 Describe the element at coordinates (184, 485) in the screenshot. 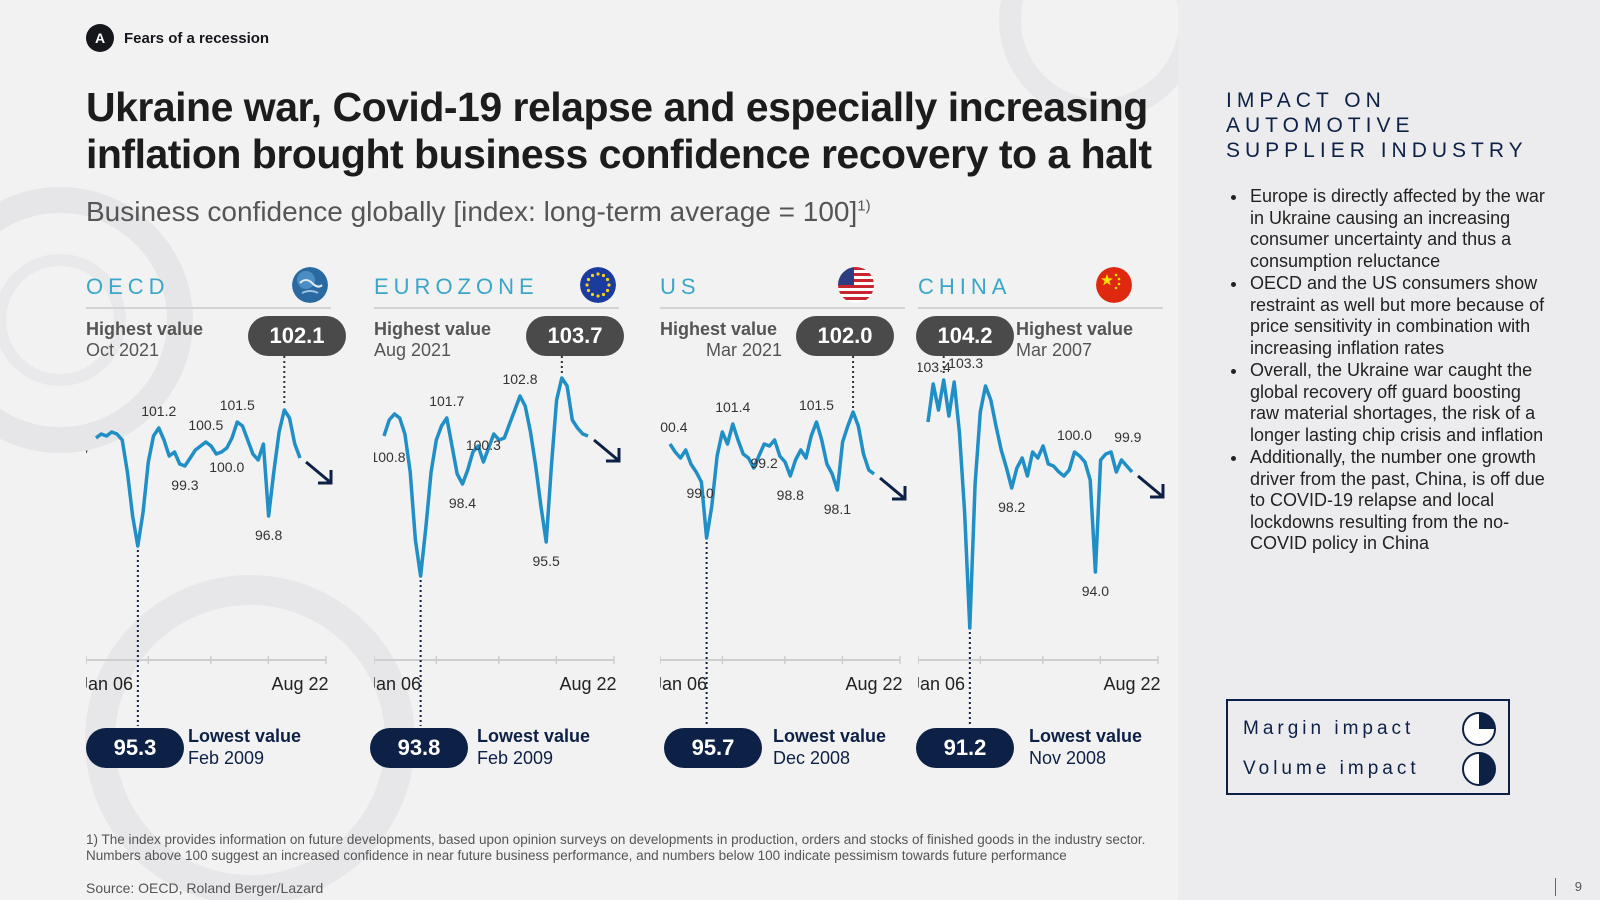

I see `data-label: 99.3` at that location.